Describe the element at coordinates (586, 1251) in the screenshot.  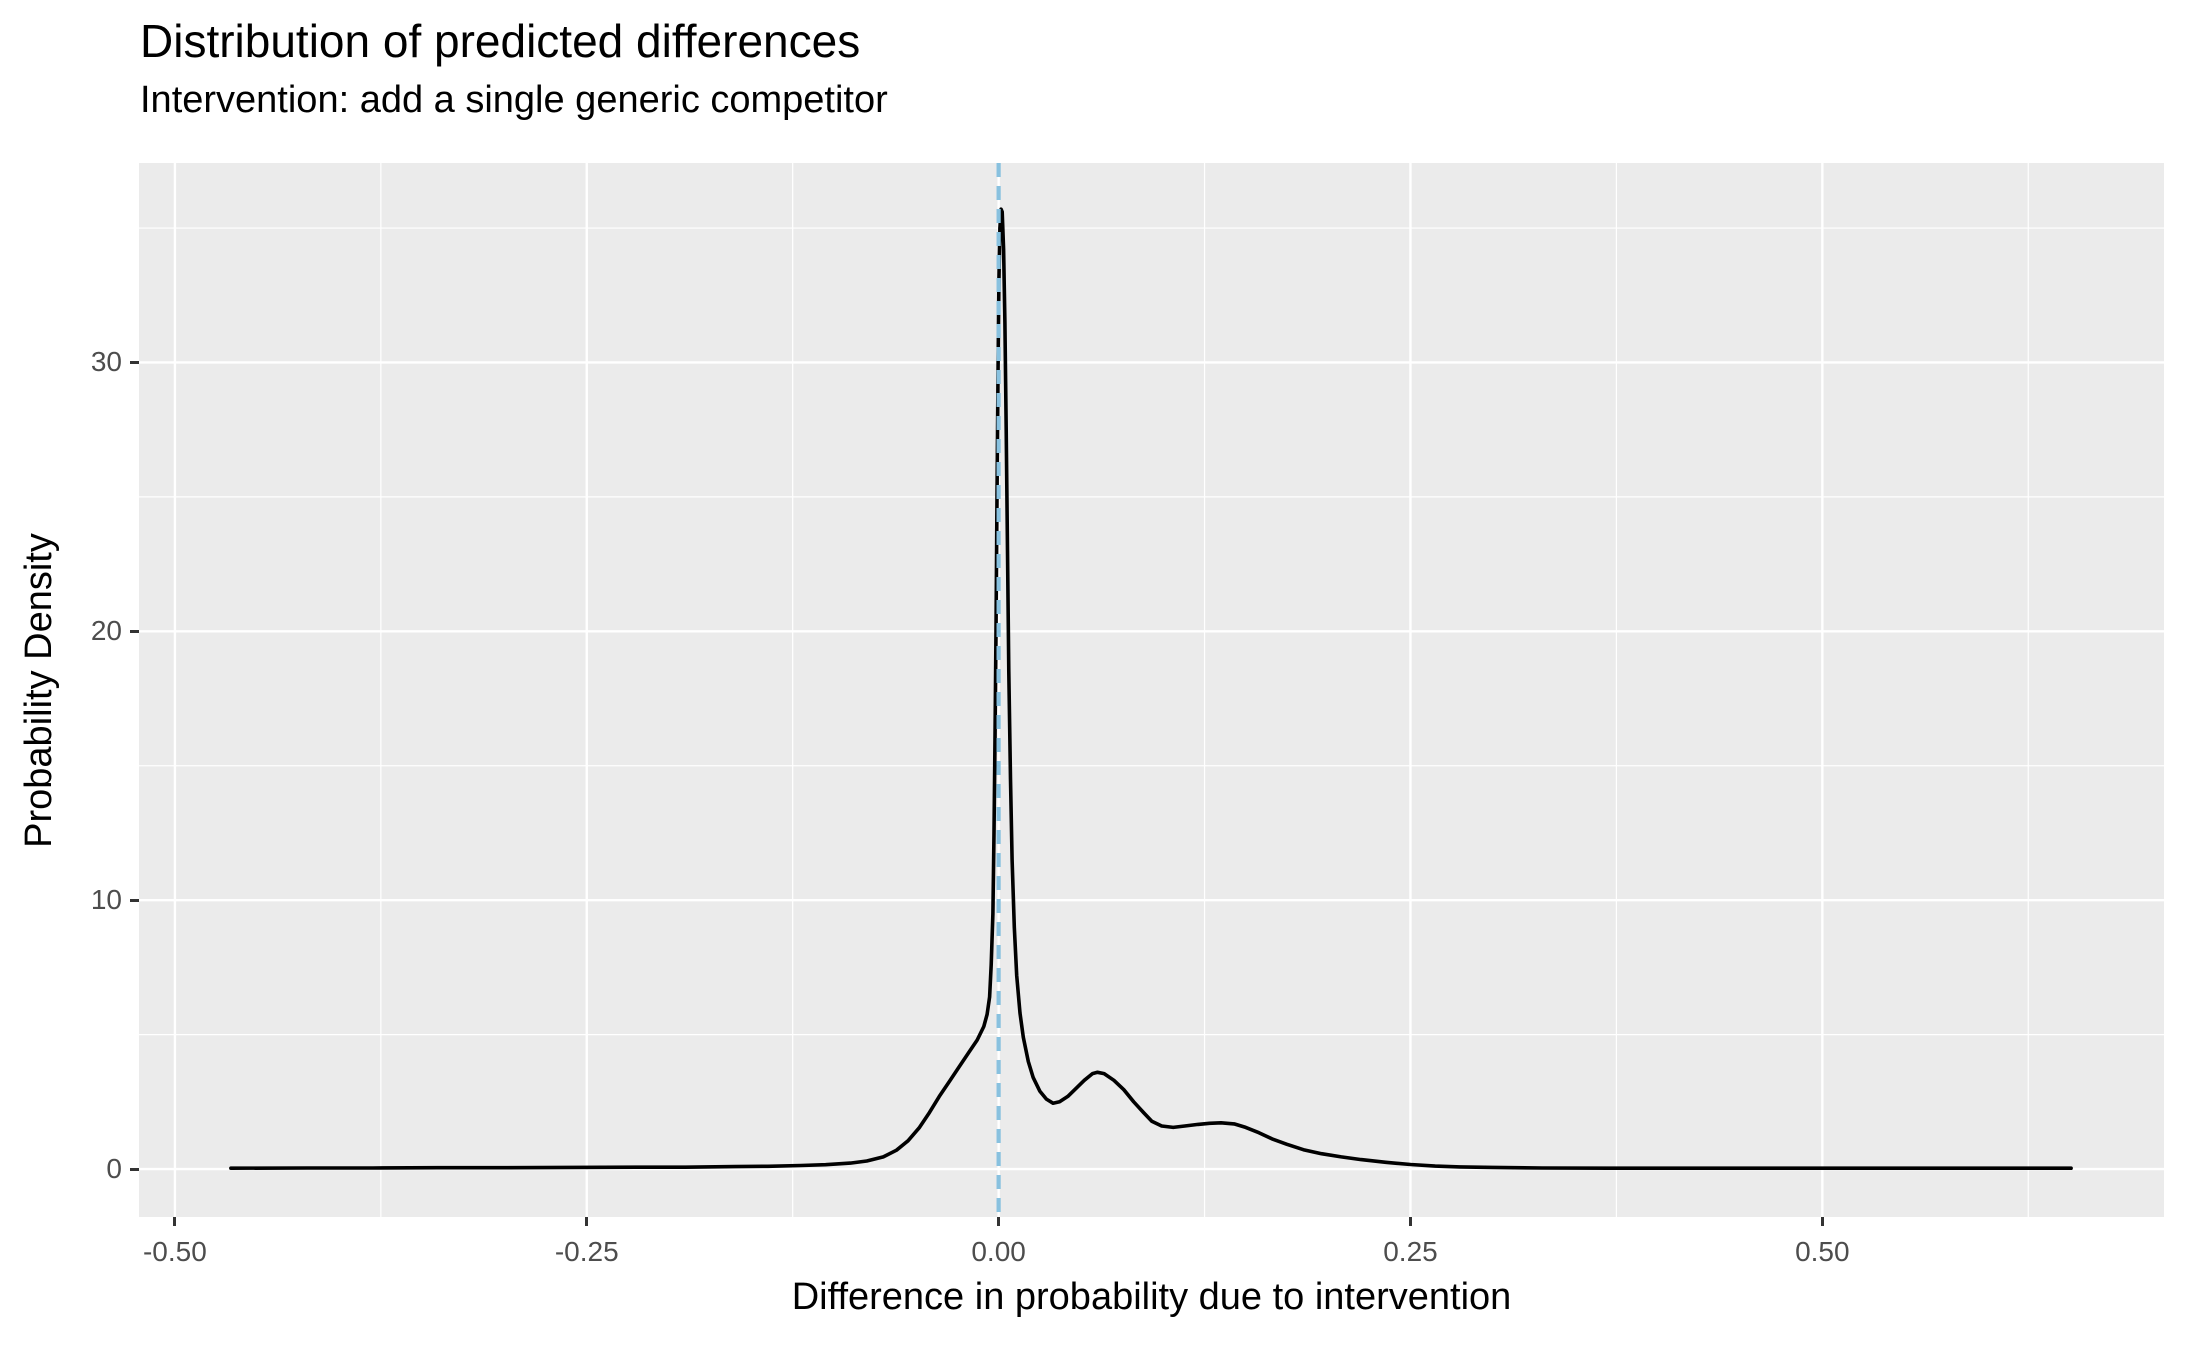
I see `x-tick-label: -0.25` at that location.